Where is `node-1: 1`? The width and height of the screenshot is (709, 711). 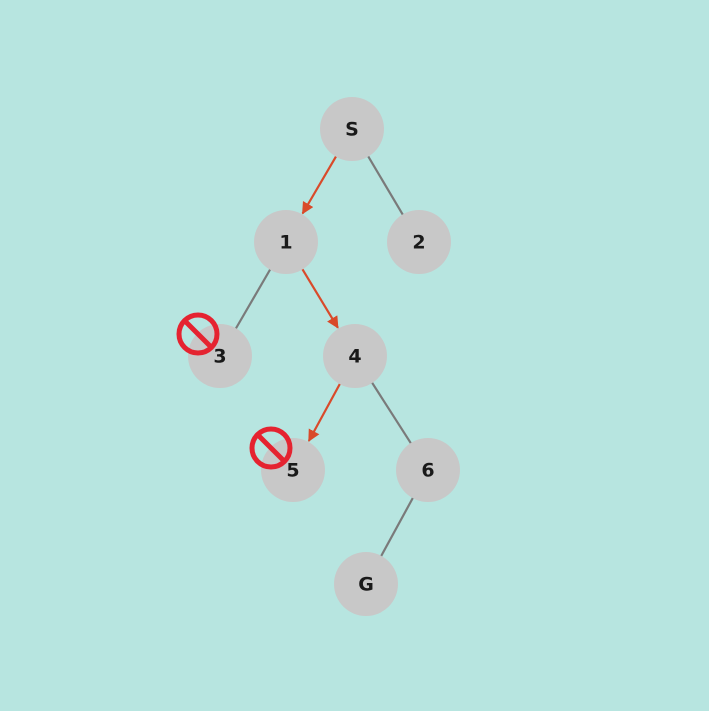
node-1: 1 is located at coordinates (286, 242).